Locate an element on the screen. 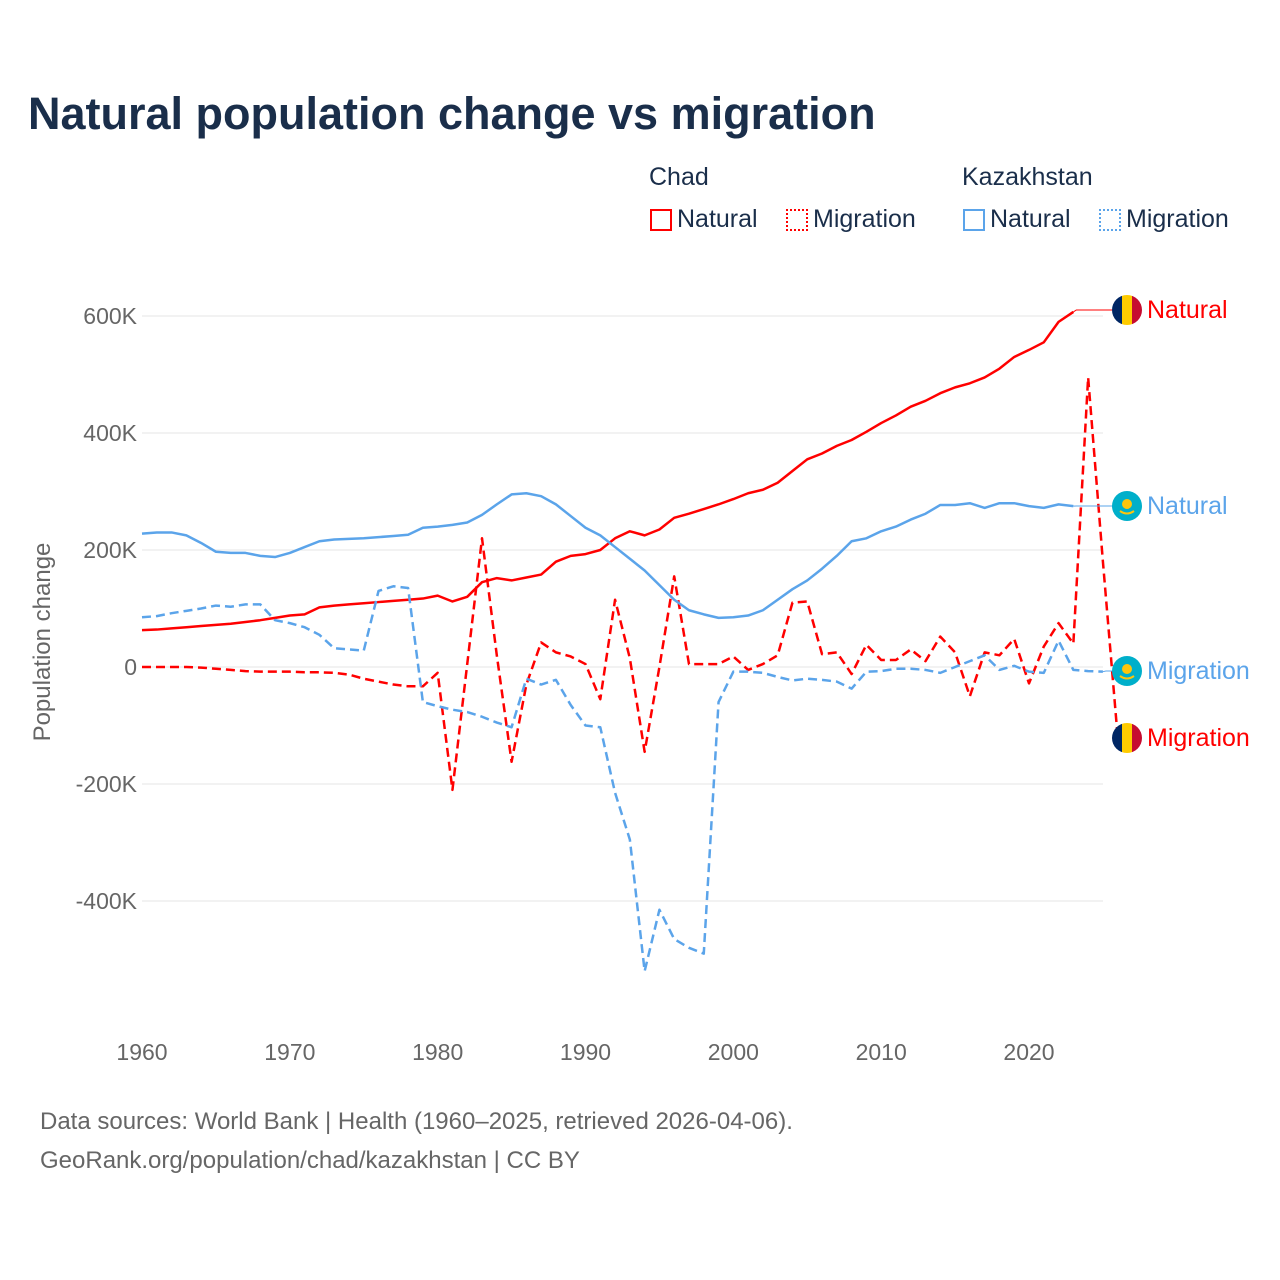 The height and width of the screenshot is (1280, 1280). legend-chad-migration: Migration is located at coordinates (851, 219).